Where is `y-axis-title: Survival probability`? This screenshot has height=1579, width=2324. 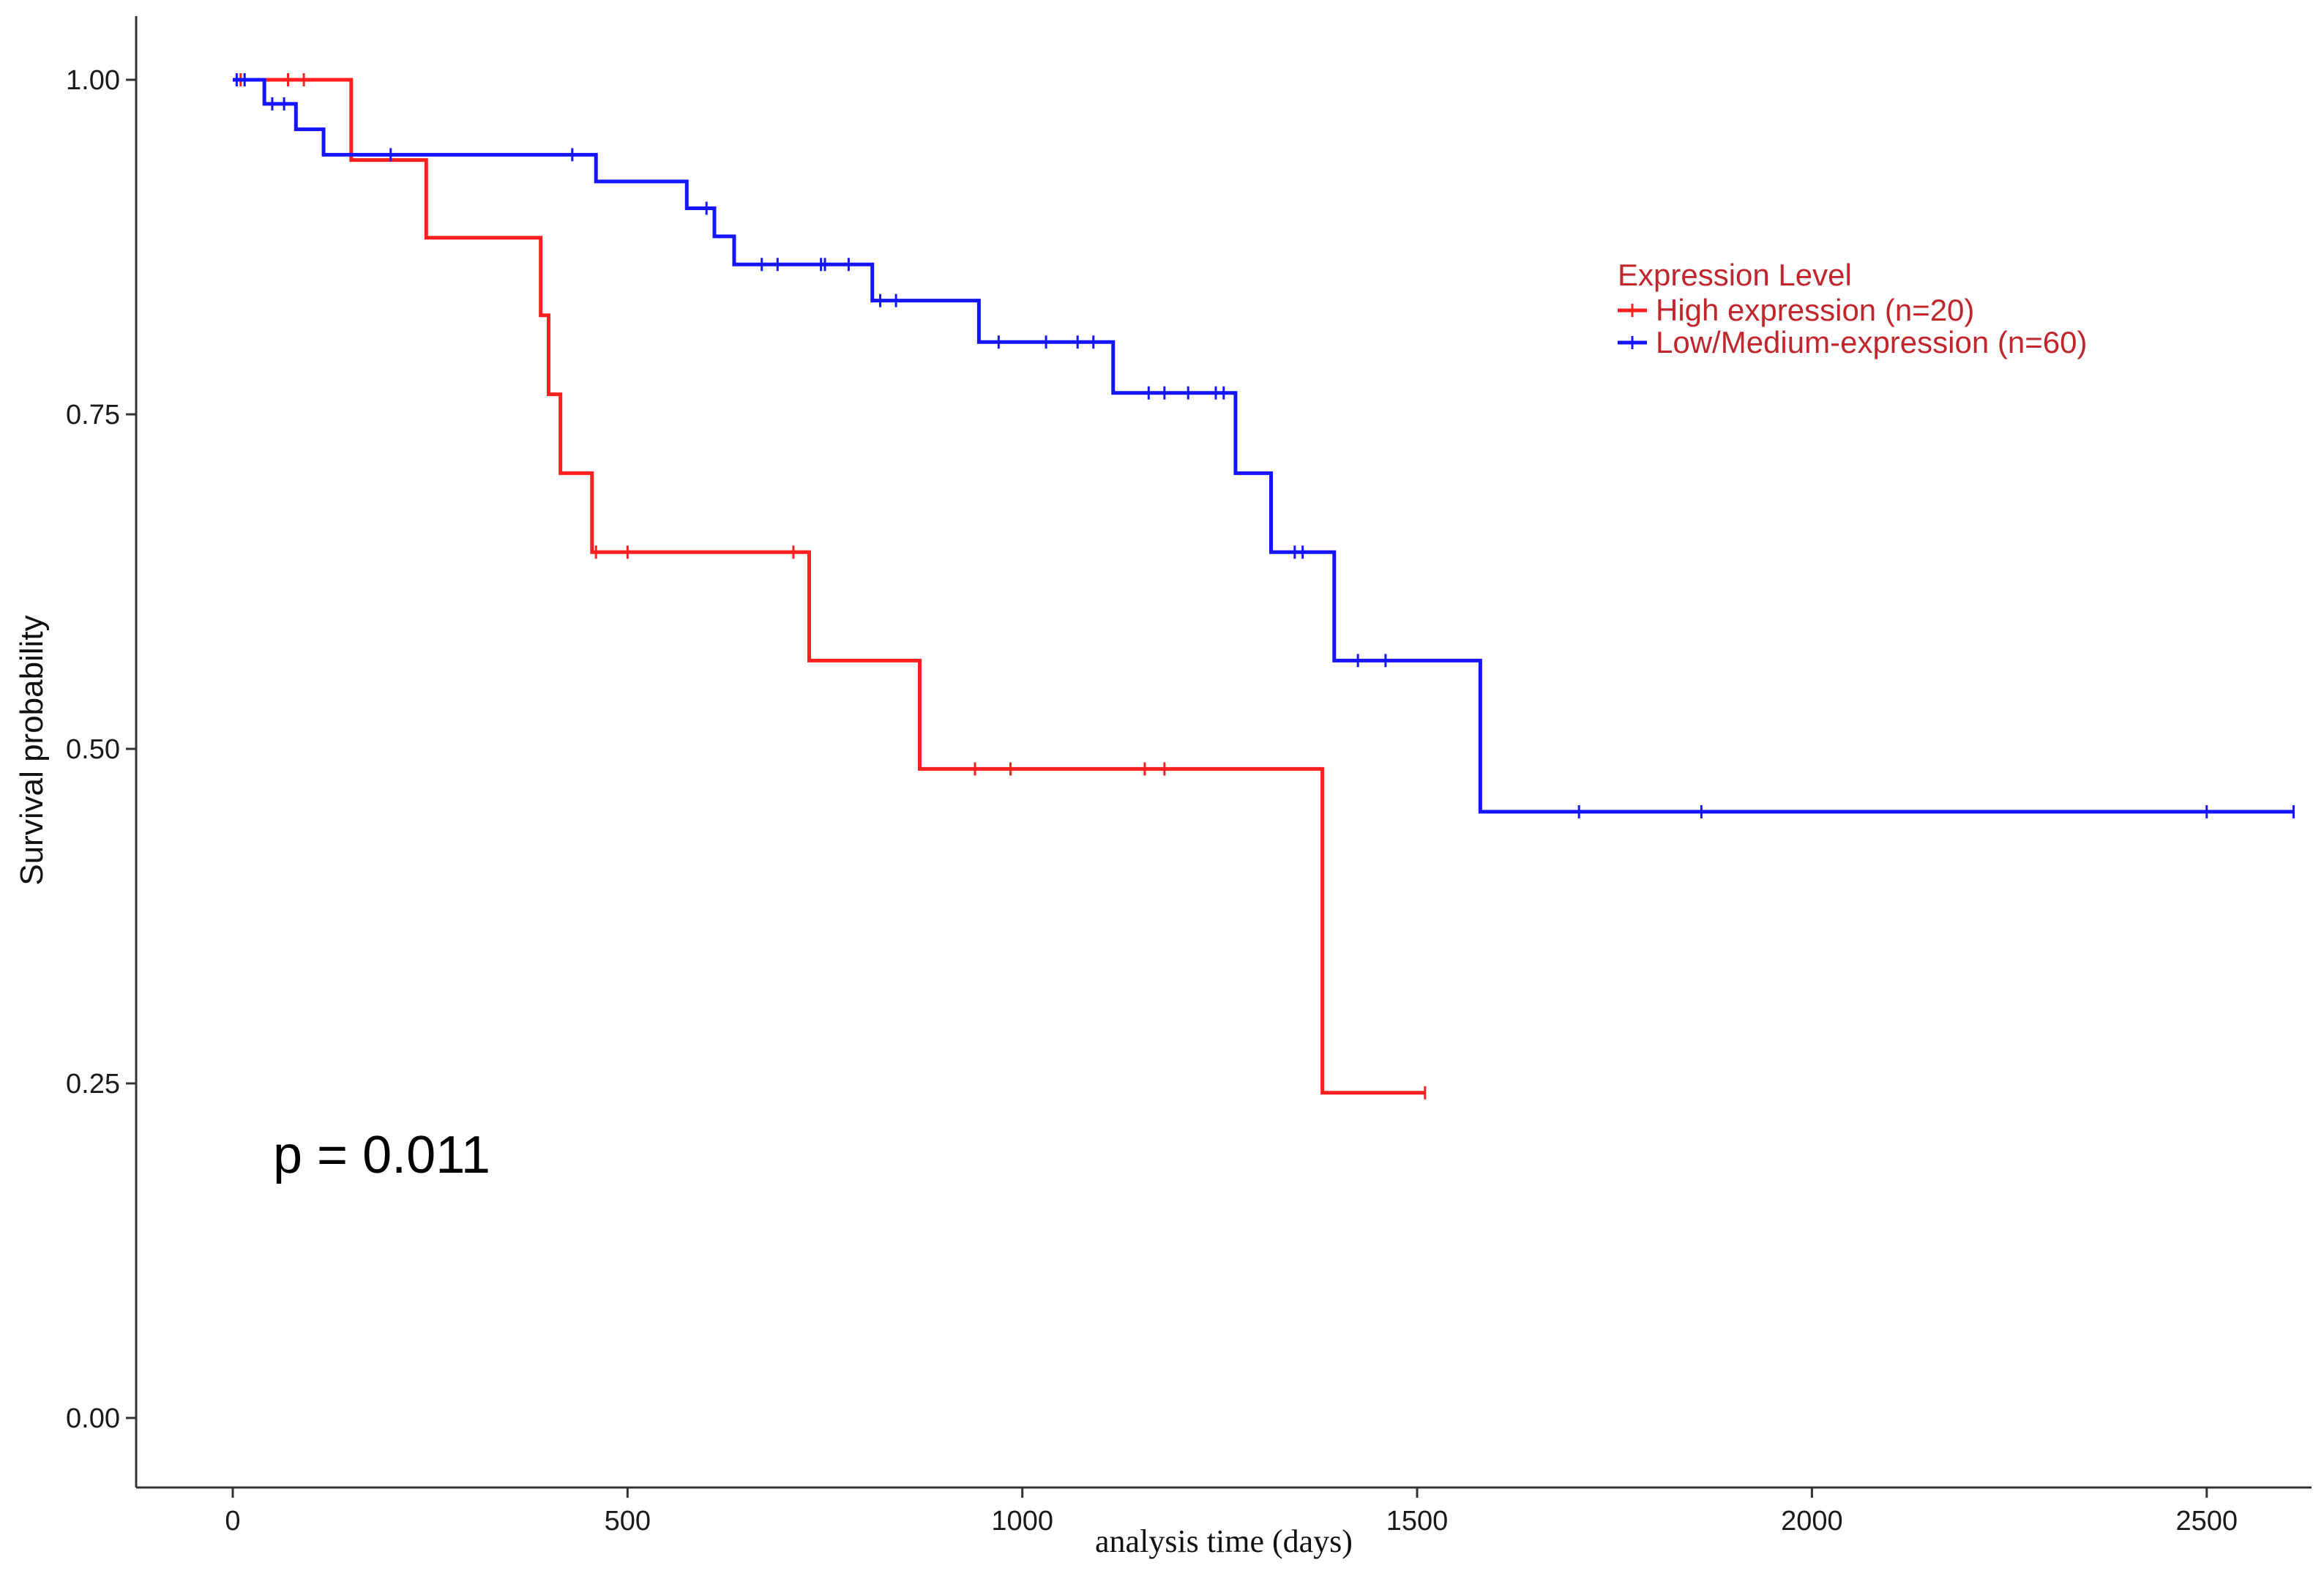
y-axis-title: Survival probability is located at coordinates (32, 750).